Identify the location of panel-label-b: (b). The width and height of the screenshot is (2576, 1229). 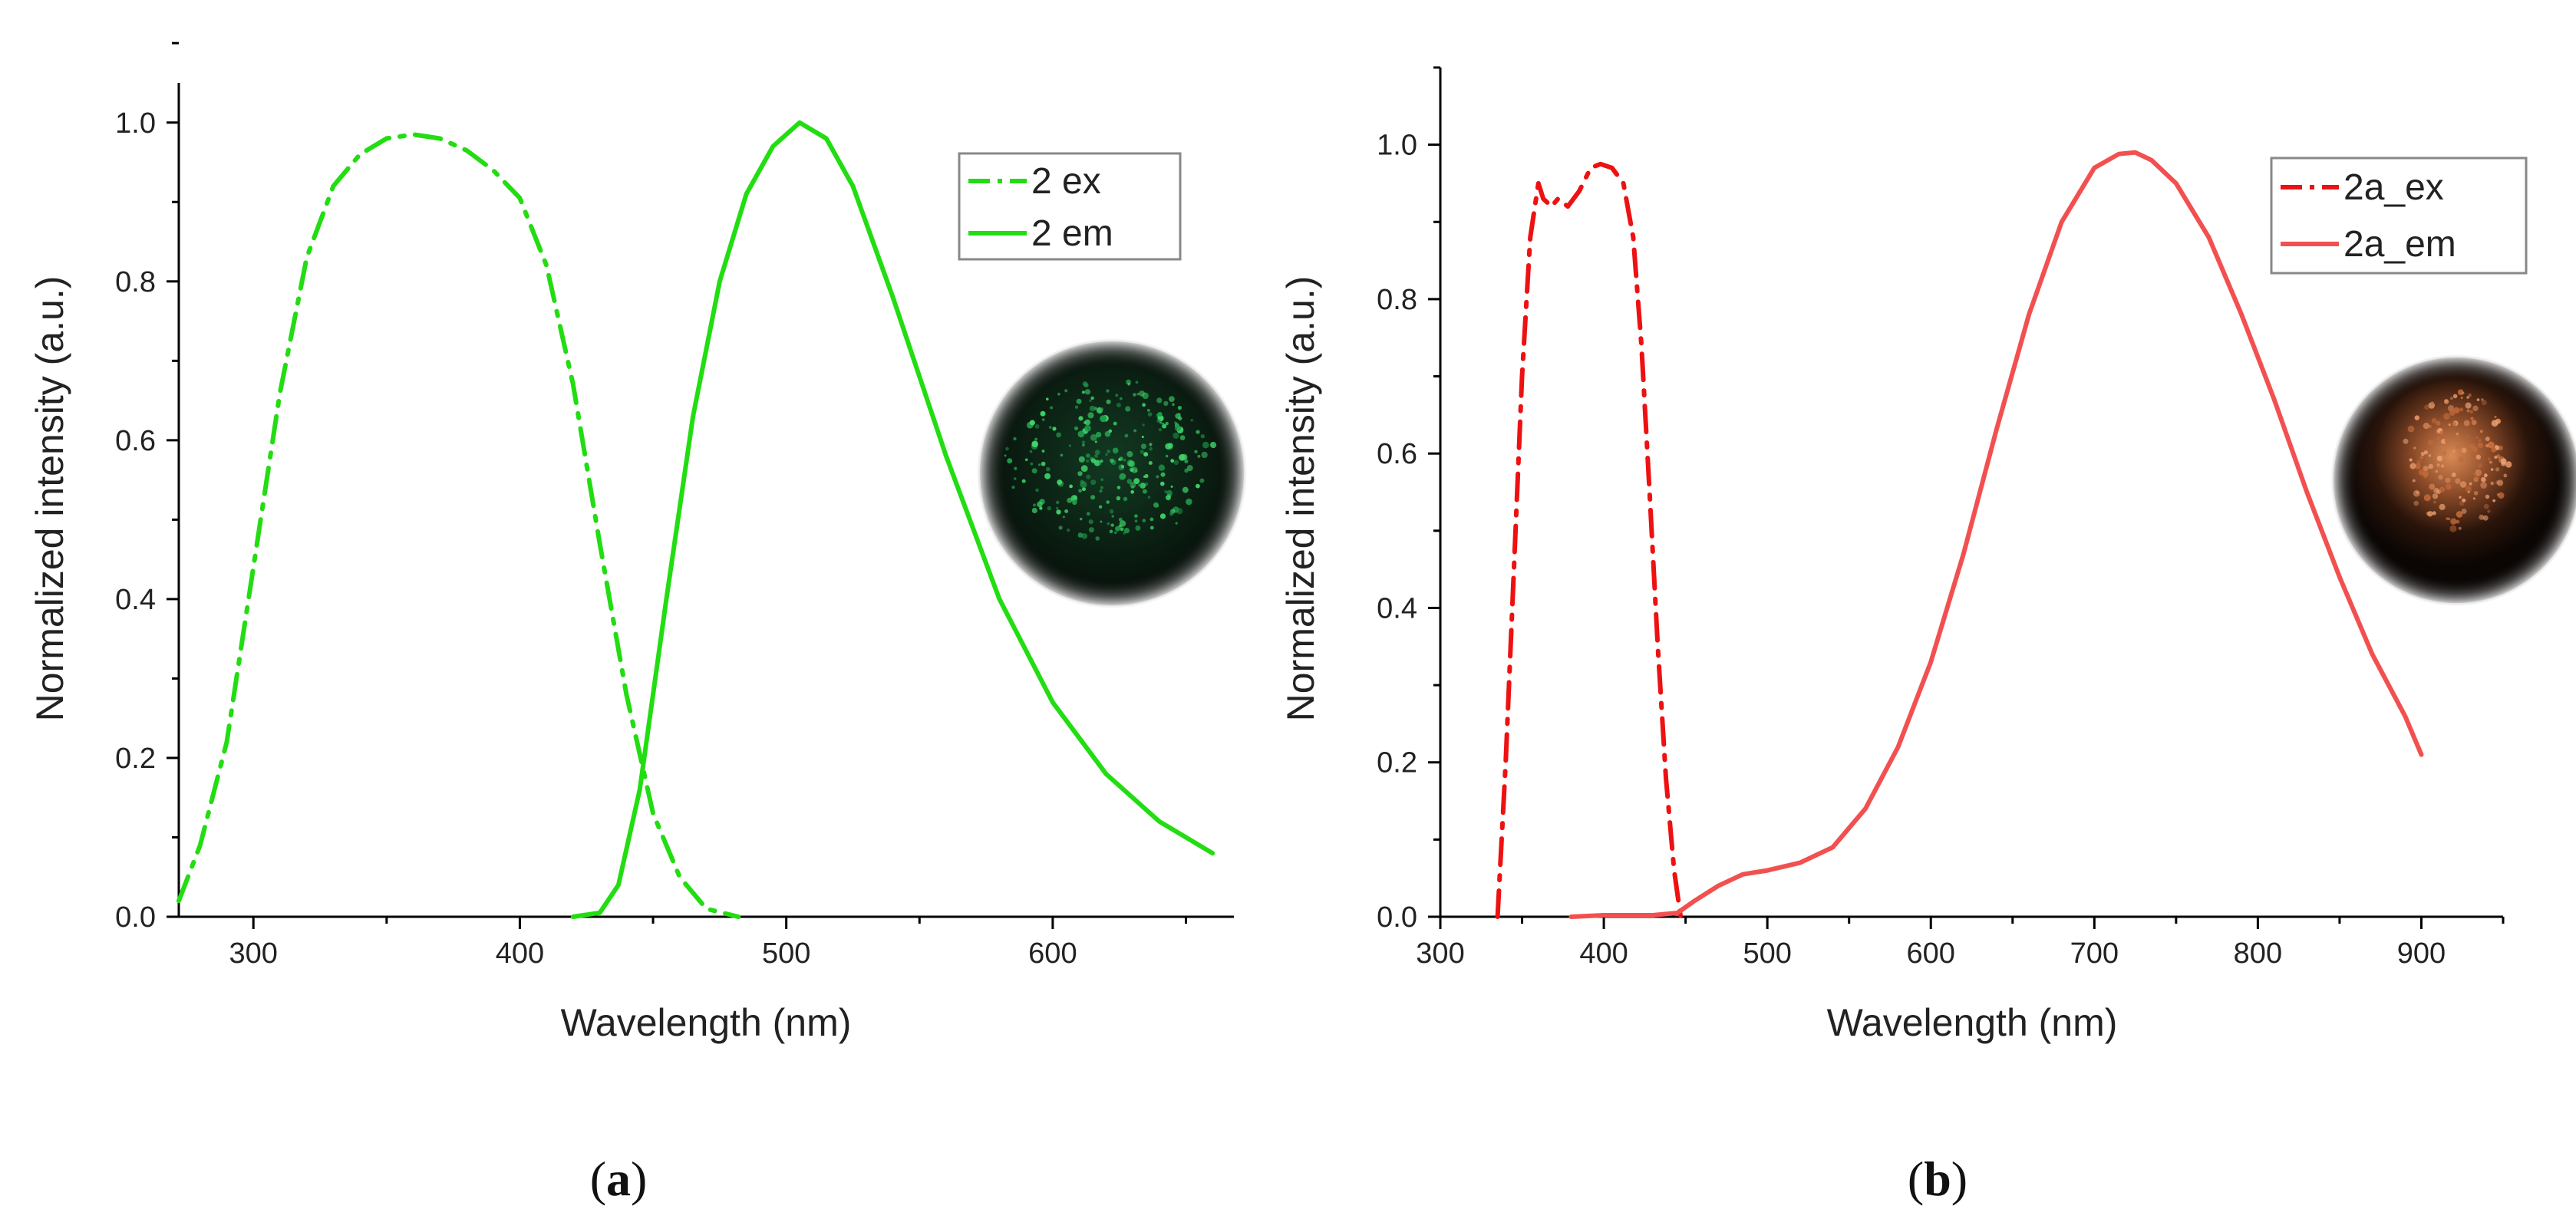
(1938, 1179).